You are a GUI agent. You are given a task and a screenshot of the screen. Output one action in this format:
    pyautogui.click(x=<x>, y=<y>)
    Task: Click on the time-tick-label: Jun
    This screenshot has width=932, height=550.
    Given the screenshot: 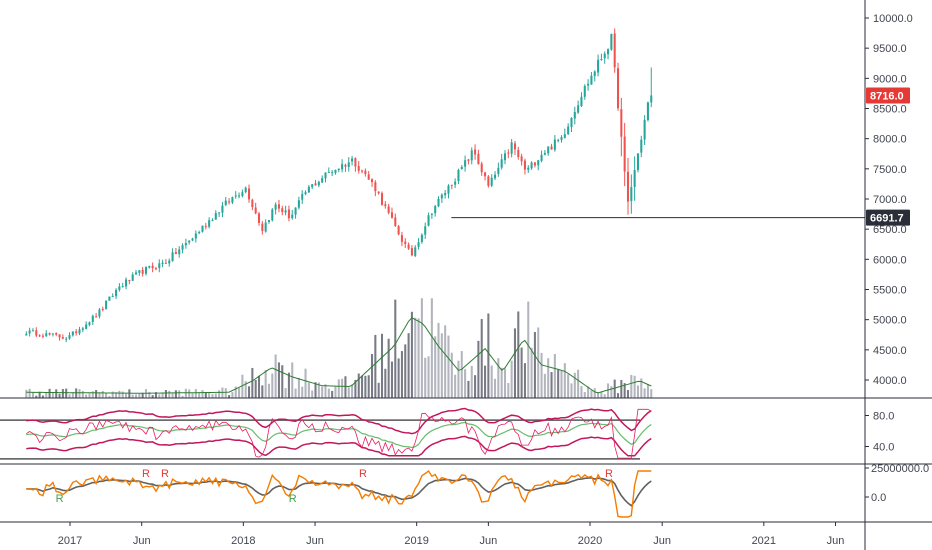 What is the action you would take?
    pyautogui.click(x=142, y=541)
    